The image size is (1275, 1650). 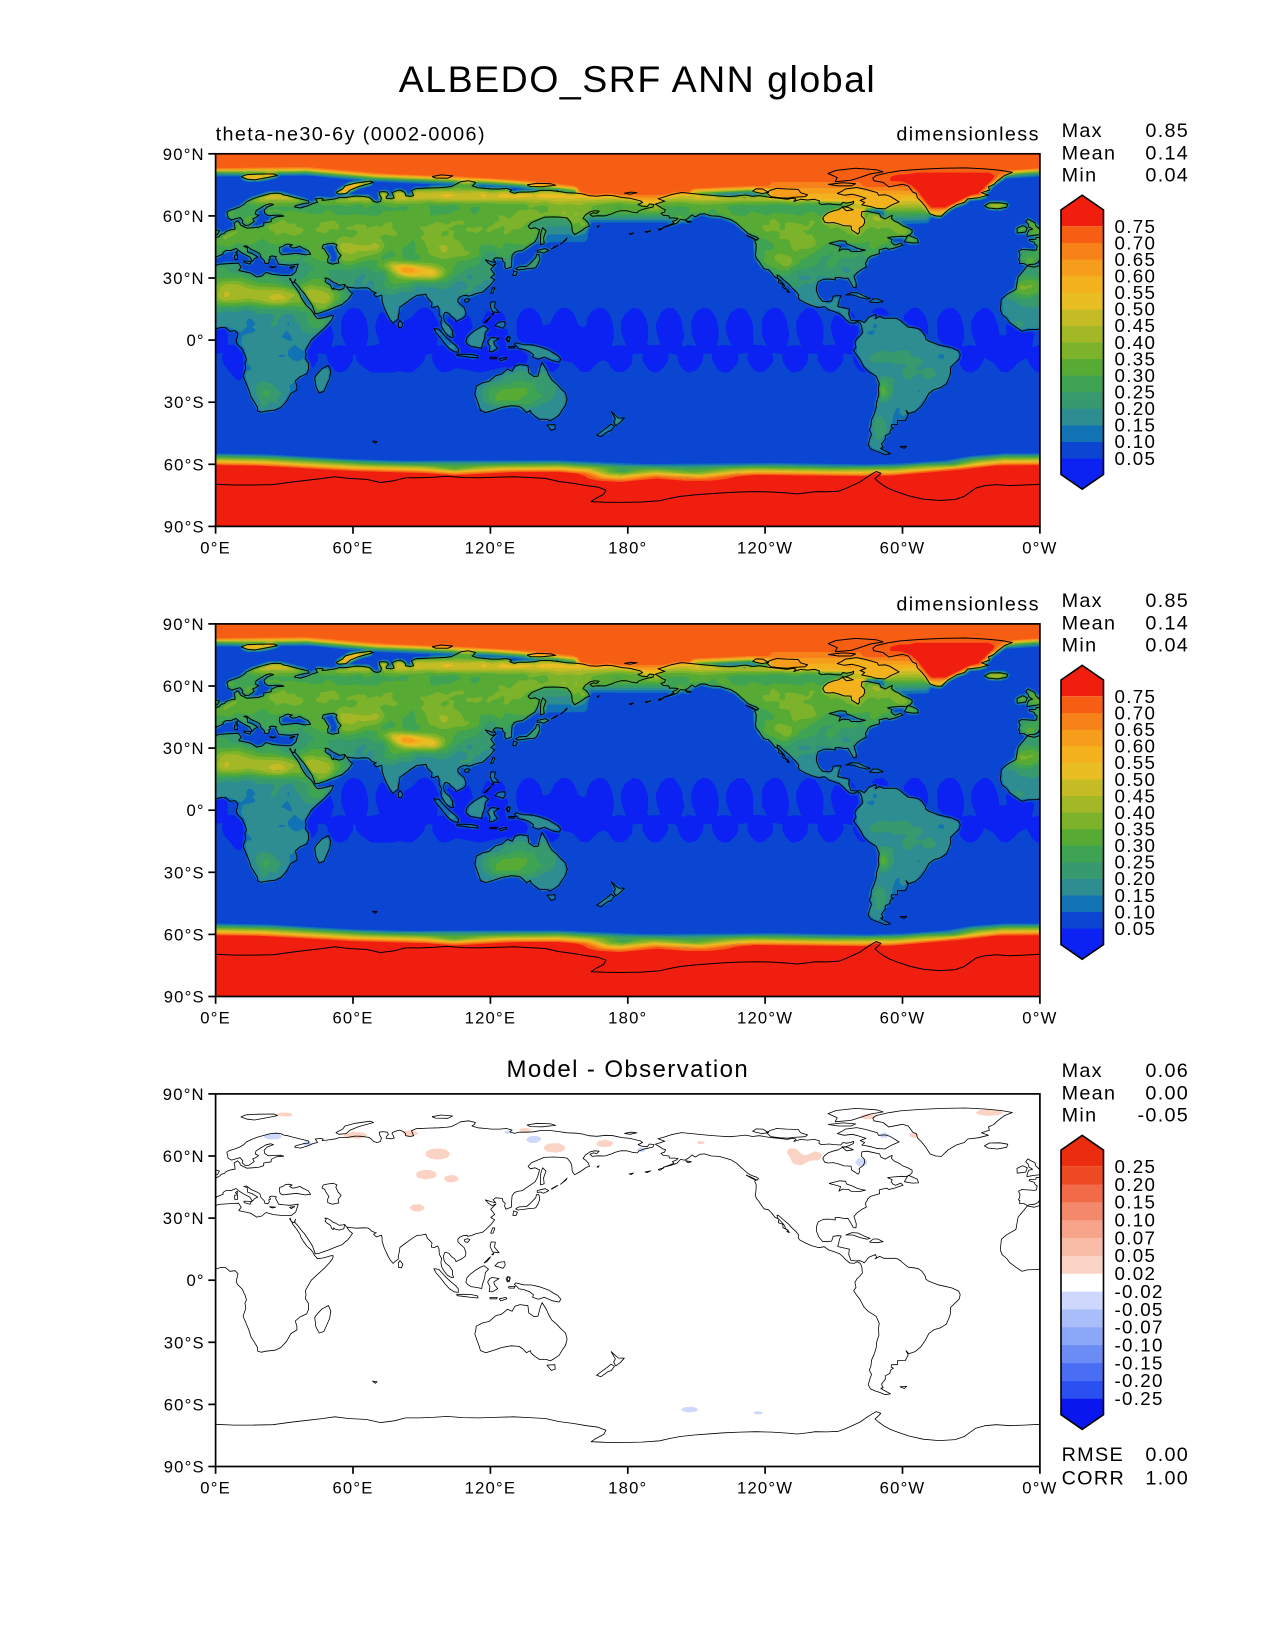 What do you see at coordinates (1136, 342) in the screenshot?
I see `svg-text: 0.40` at bounding box center [1136, 342].